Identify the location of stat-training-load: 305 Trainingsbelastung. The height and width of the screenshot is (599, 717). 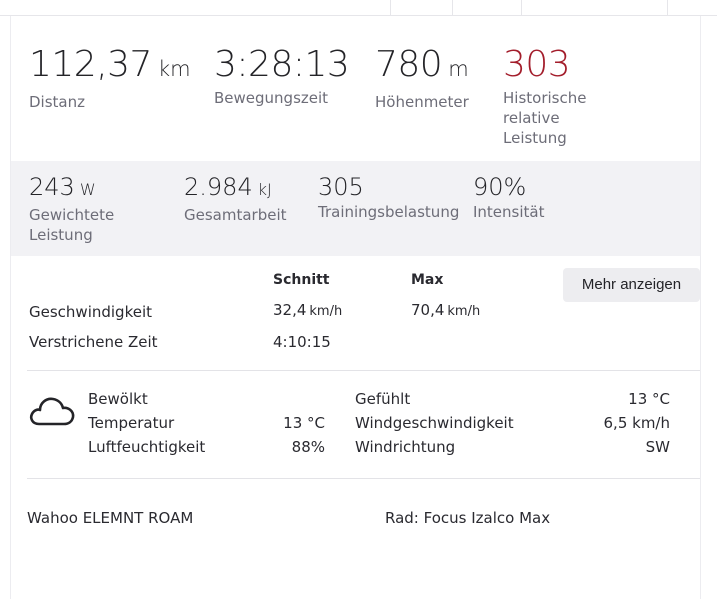
(388, 197).